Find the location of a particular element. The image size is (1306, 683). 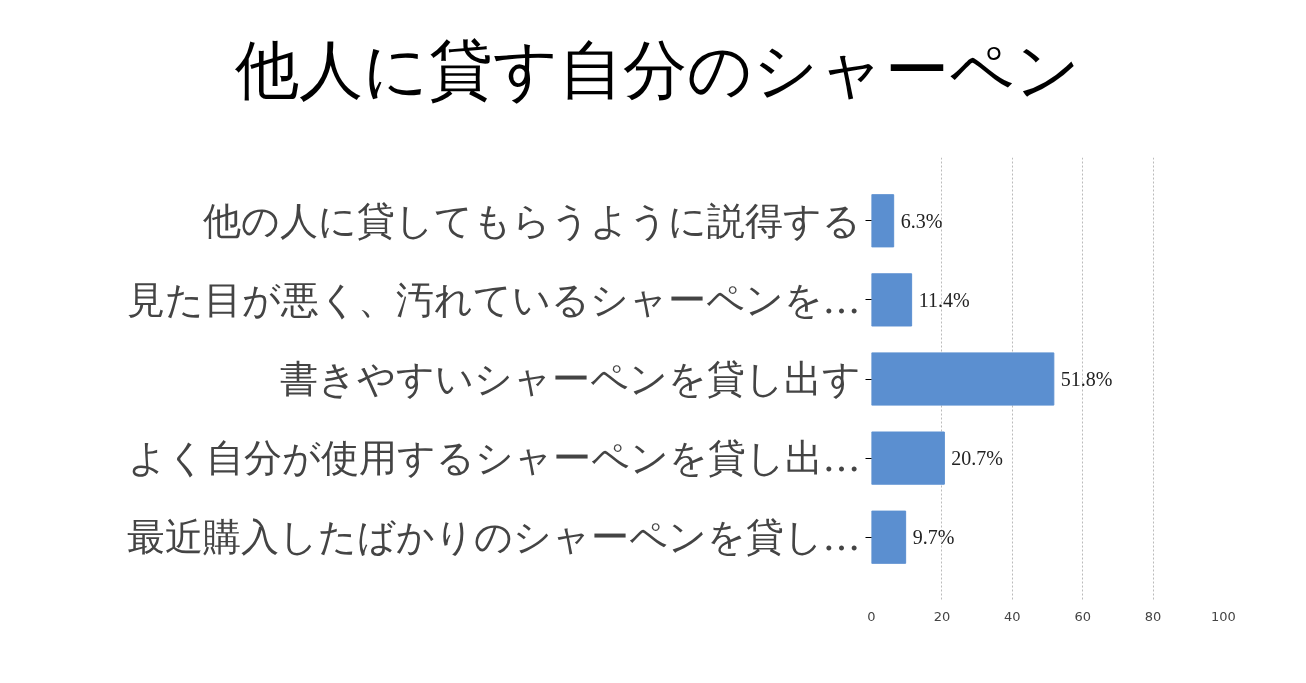

y-tick-label: 他の人に貸してもらうように説得する is located at coordinates (531, 220).